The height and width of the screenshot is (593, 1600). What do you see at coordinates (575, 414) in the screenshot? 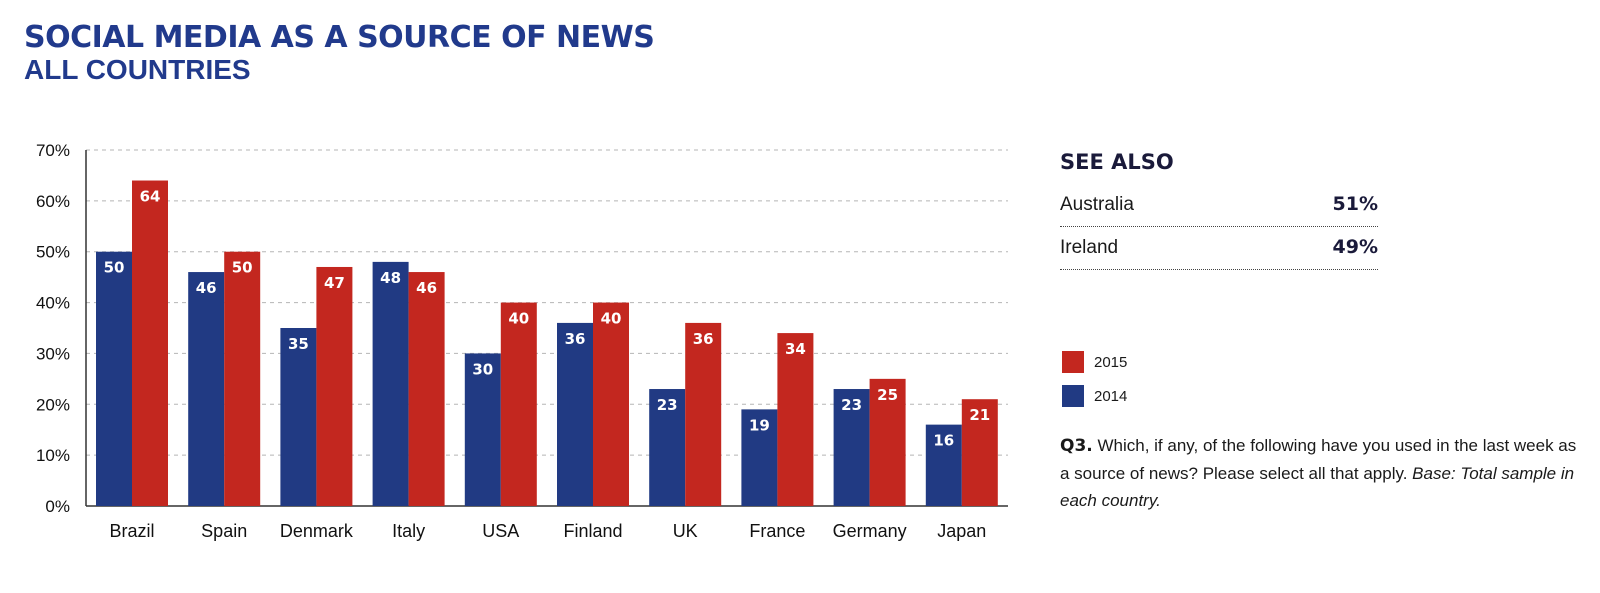
I see `bar-2014-finland` at bounding box center [575, 414].